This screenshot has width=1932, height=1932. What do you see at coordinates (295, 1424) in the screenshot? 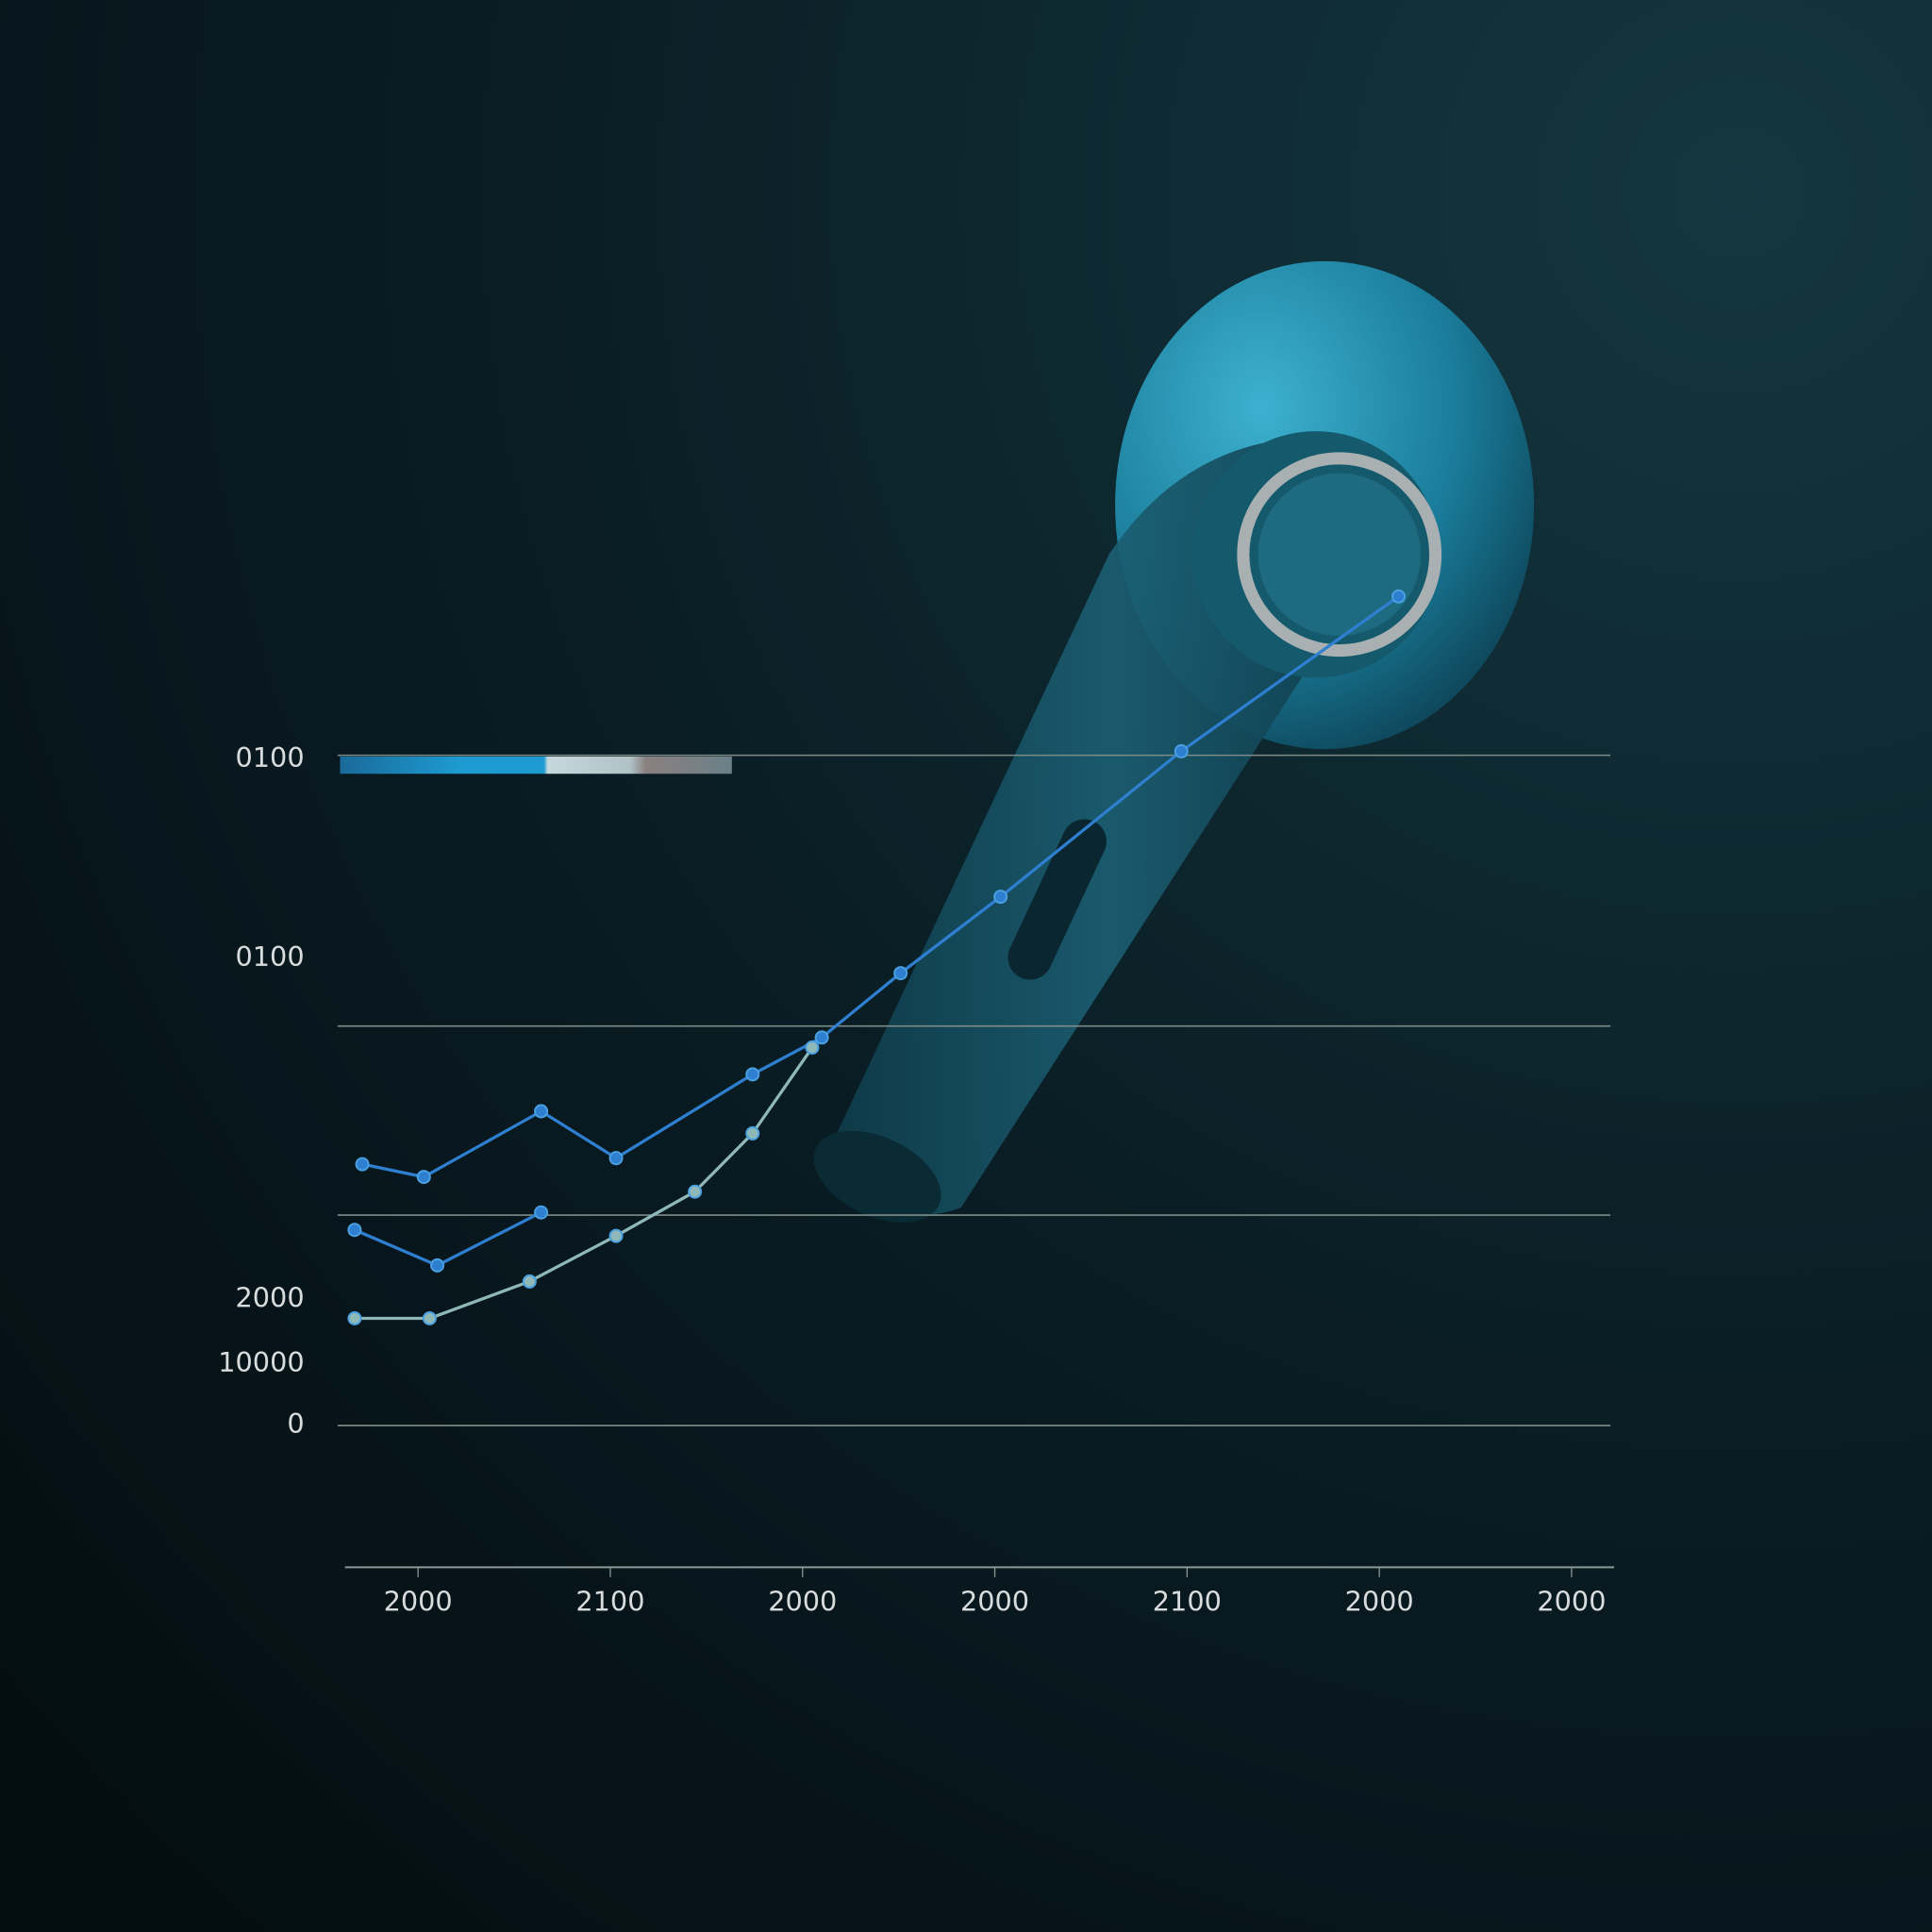
I see `y-tick-label: 0` at bounding box center [295, 1424].